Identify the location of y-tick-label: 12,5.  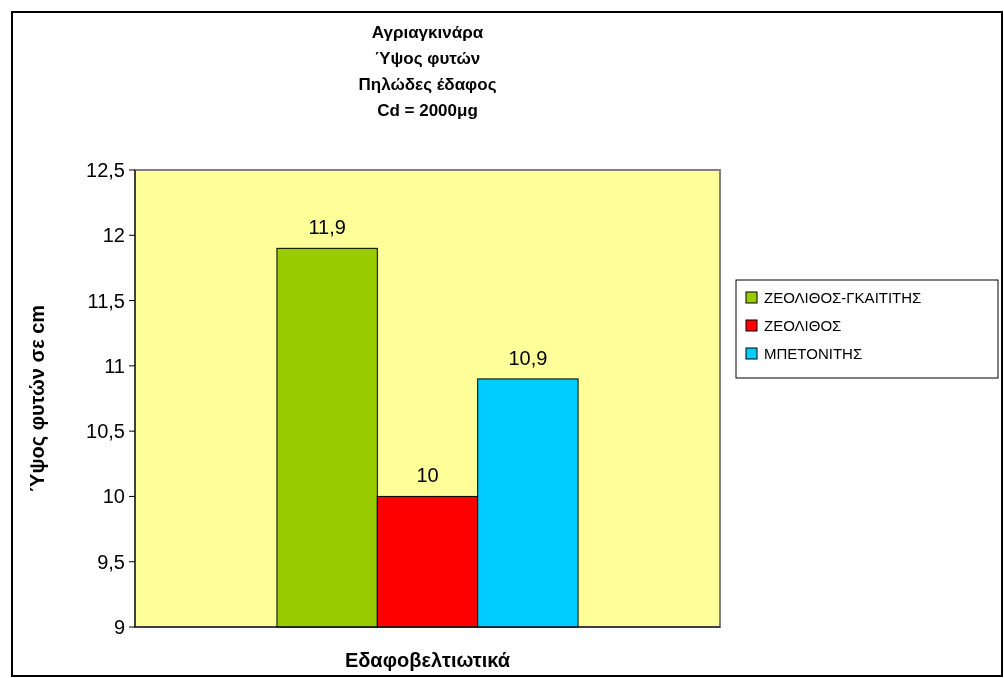
(105, 170).